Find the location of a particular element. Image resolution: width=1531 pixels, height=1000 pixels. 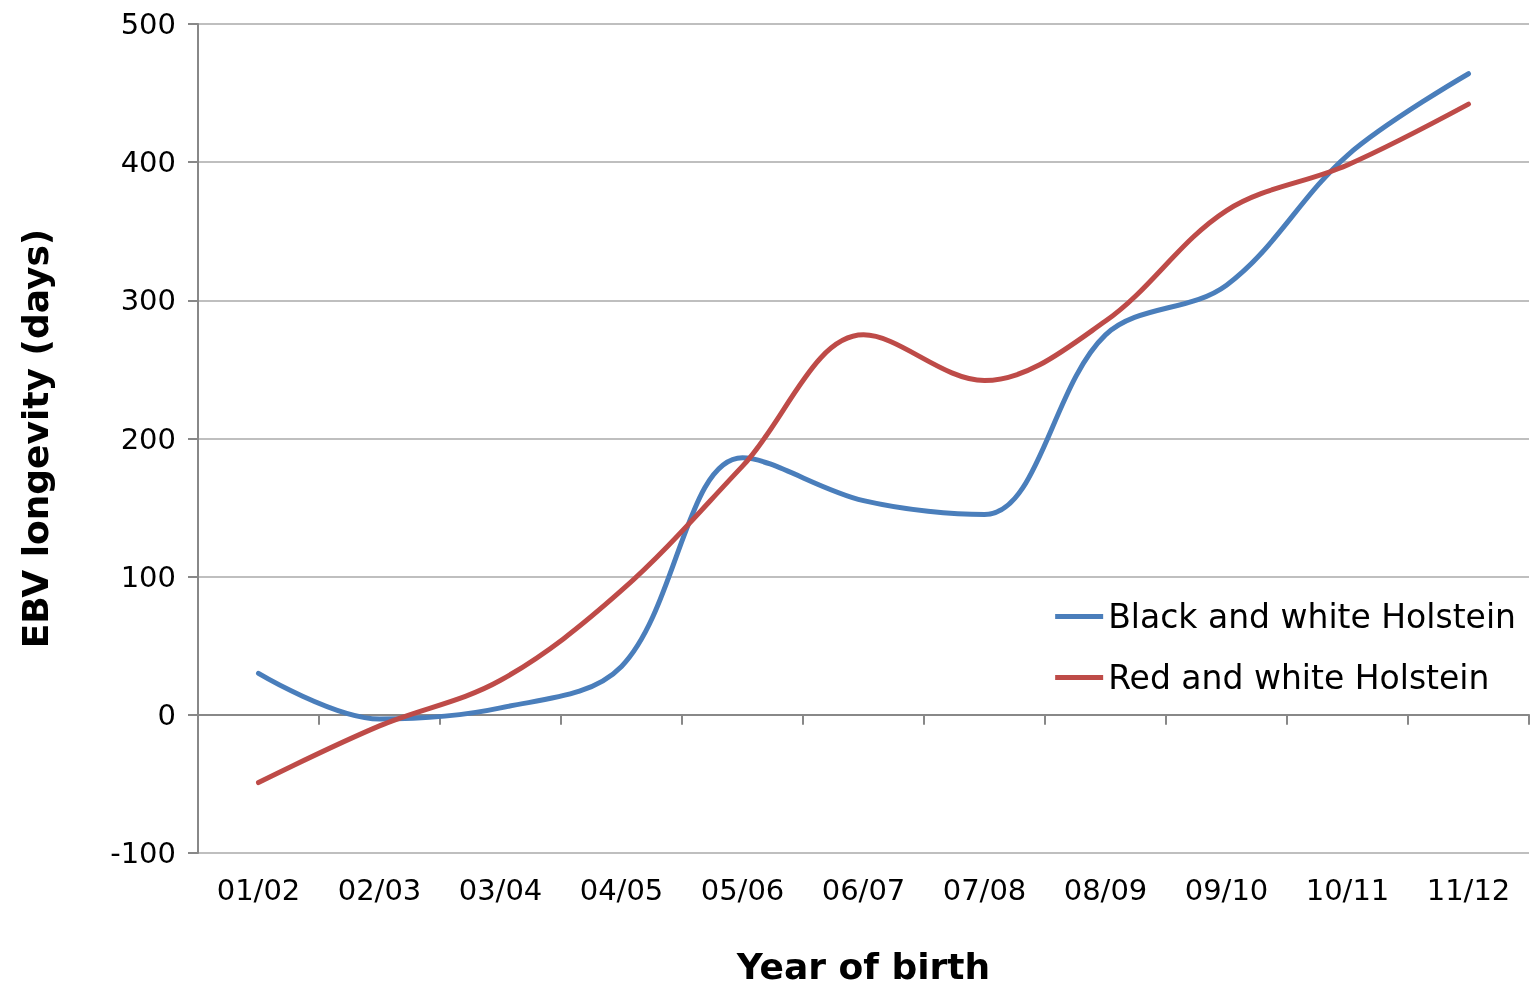

y-tick-label: 200 is located at coordinates (148, 438).